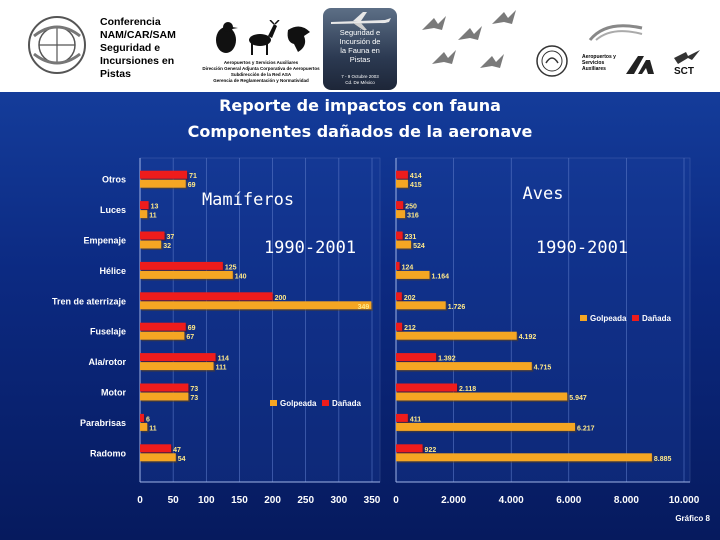 Image resolution: width=720 pixels, height=540 pixels. I want to click on category-label: Parabrisas, so click(103, 423).